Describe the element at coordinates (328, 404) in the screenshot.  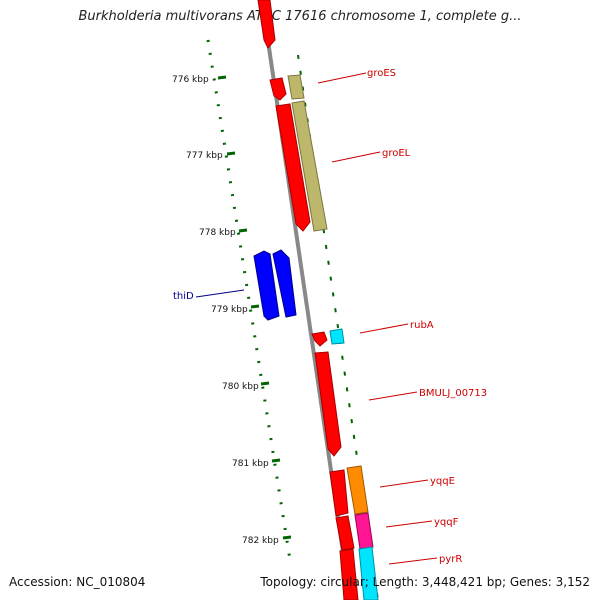
I see `gene-bmulj-arrow` at that location.